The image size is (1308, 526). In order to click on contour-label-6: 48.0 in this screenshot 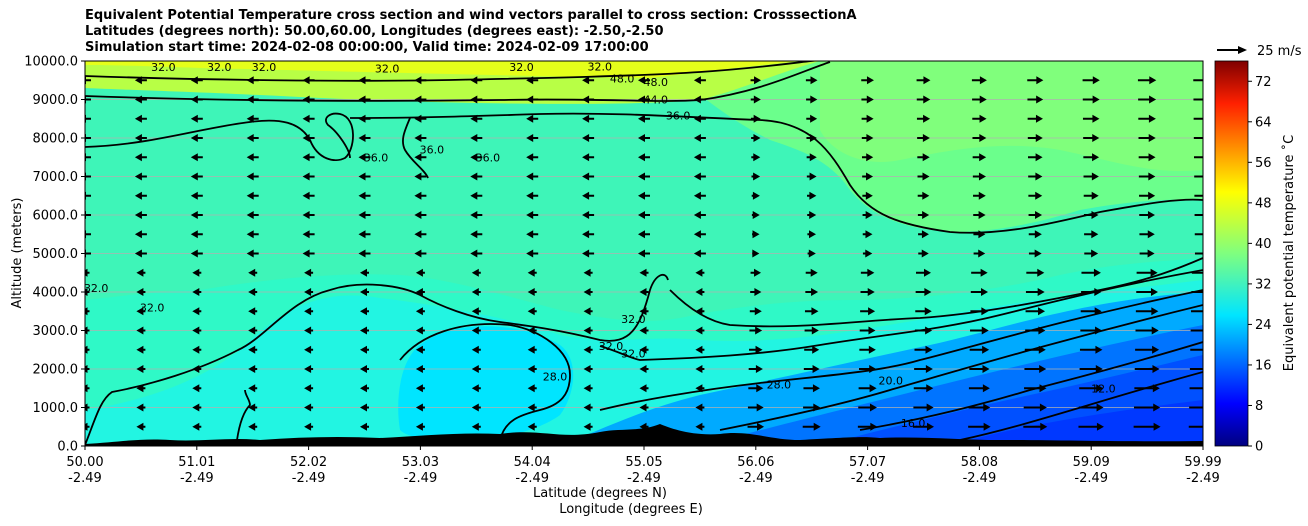, I will do `click(622, 78)`.